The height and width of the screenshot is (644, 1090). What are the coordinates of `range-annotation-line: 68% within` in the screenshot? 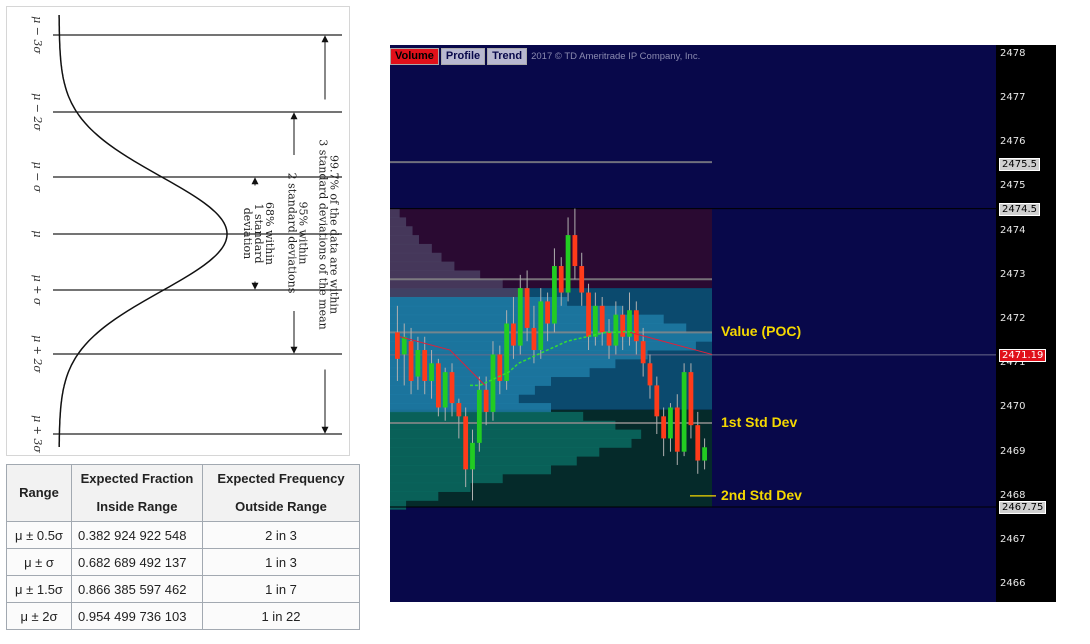 It's located at (269, 233).